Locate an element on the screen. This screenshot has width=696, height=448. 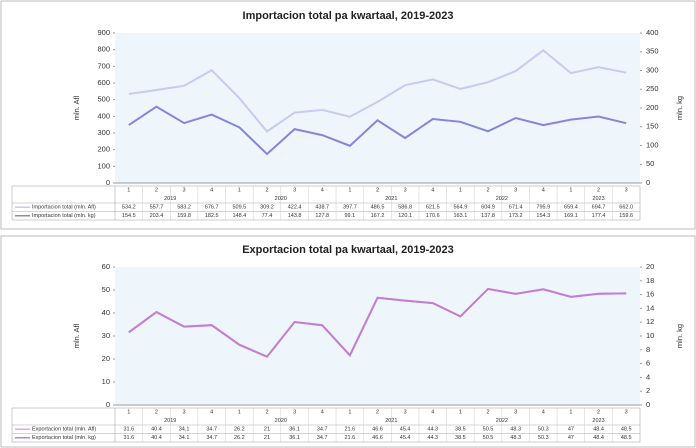
y2-tick-label: 12 is located at coordinates (650, 321).